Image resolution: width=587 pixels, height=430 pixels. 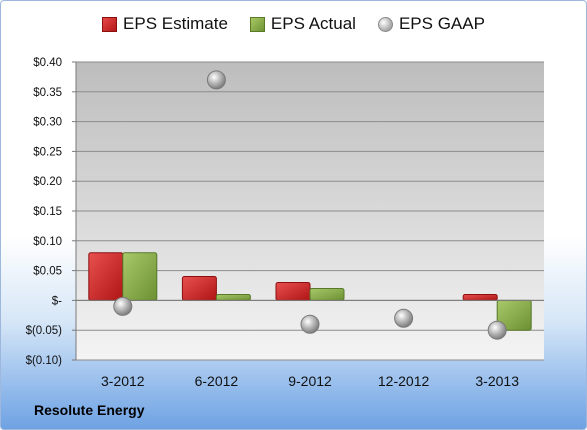 What do you see at coordinates (47, 242) in the screenshot?
I see `y-tick-label: $0.10` at bounding box center [47, 242].